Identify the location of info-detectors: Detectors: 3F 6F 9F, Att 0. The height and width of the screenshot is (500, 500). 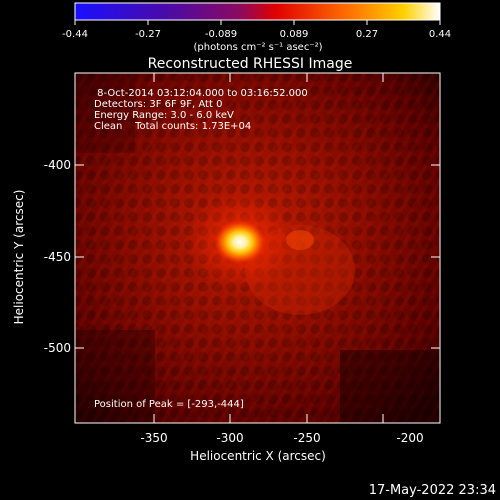
(158, 104).